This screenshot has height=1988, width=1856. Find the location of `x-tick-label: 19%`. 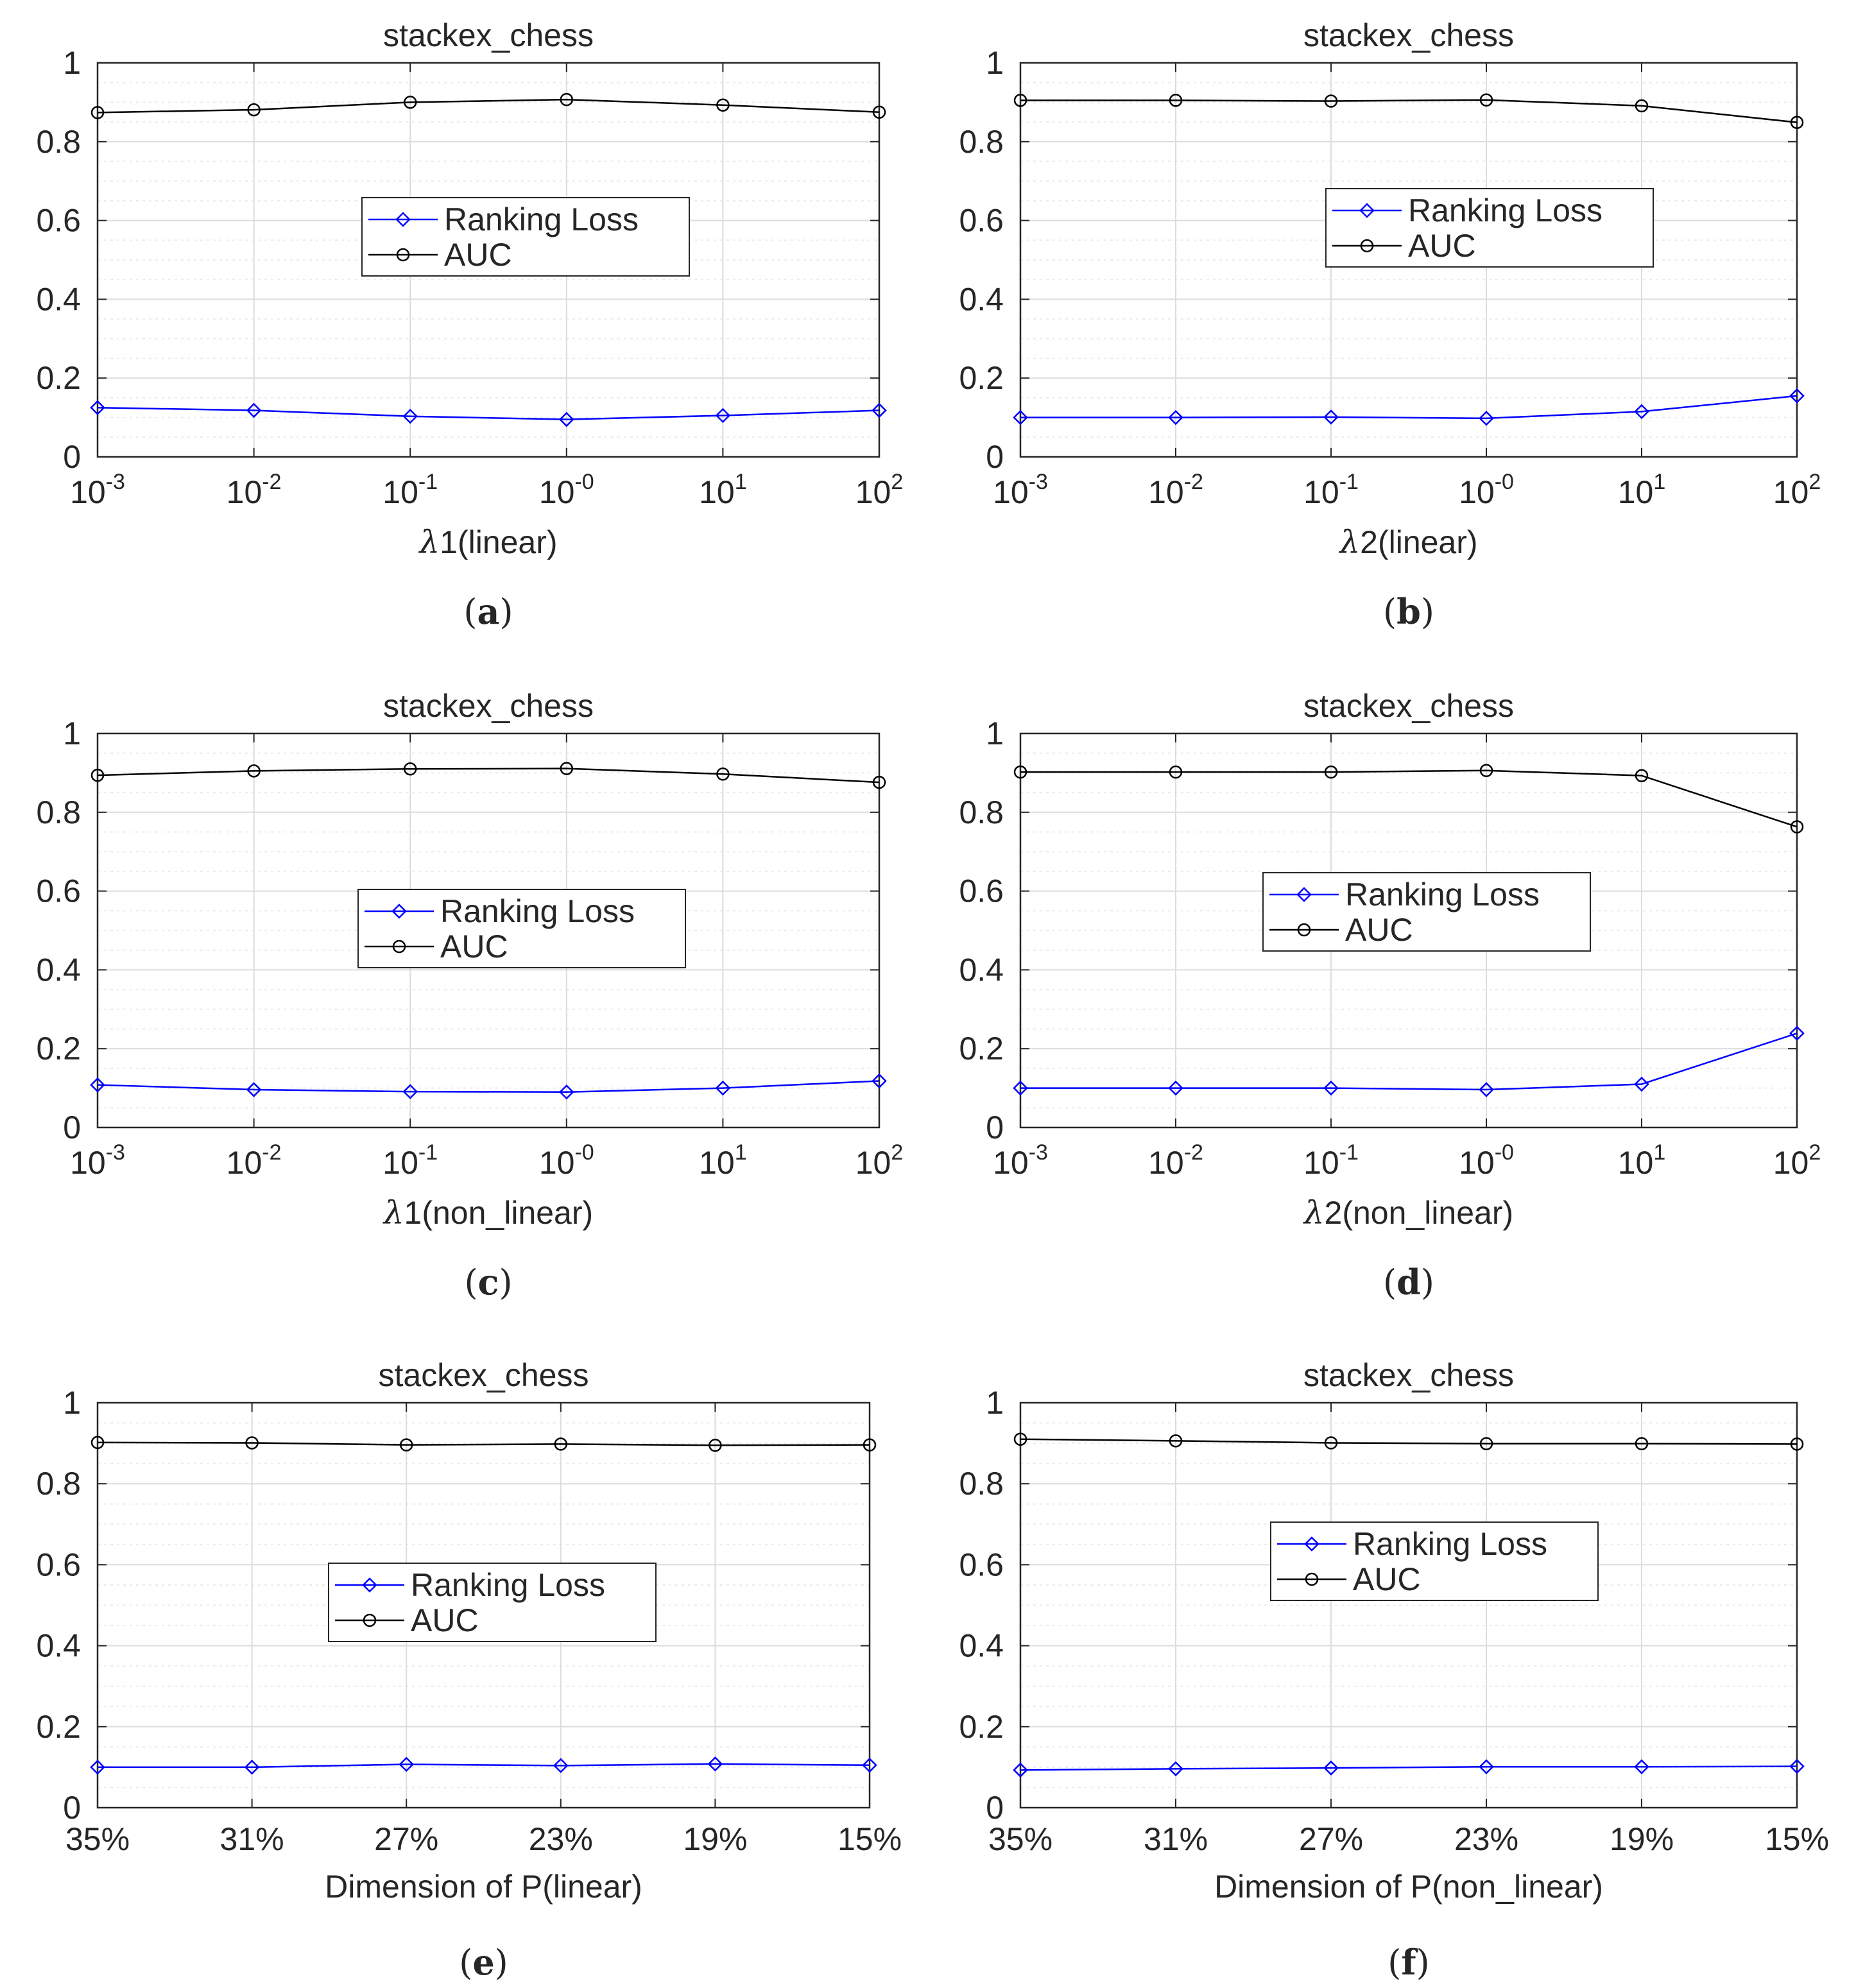

x-tick-label: 19% is located at coordinates (1642, 1839).